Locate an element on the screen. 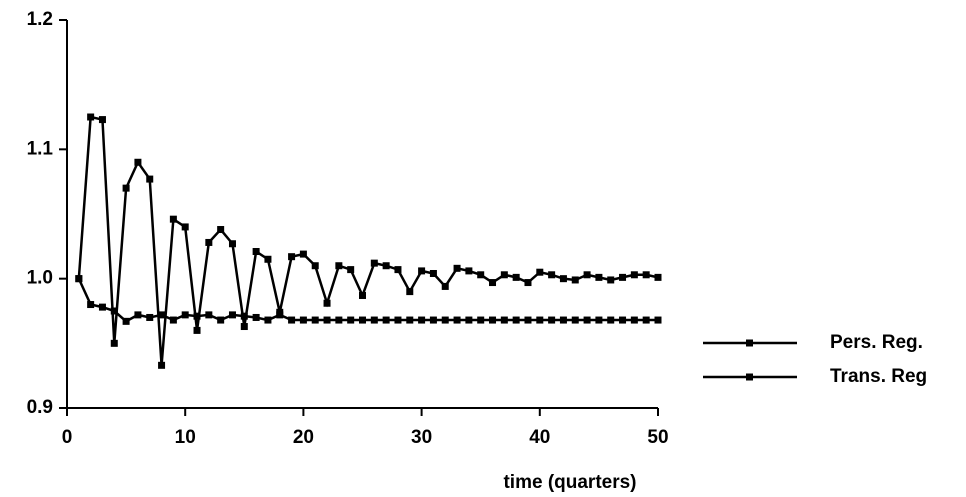  y-tick-label: 1.1 is located at coordinates (40, 148).